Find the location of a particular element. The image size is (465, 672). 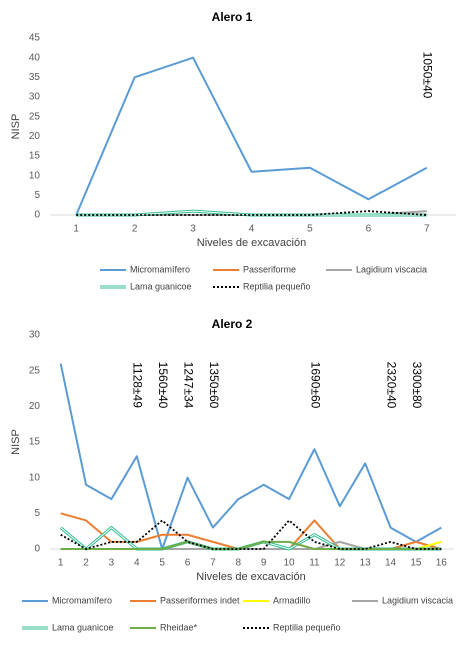

y-tick-label: 35 is located at coordinates (35, 77).